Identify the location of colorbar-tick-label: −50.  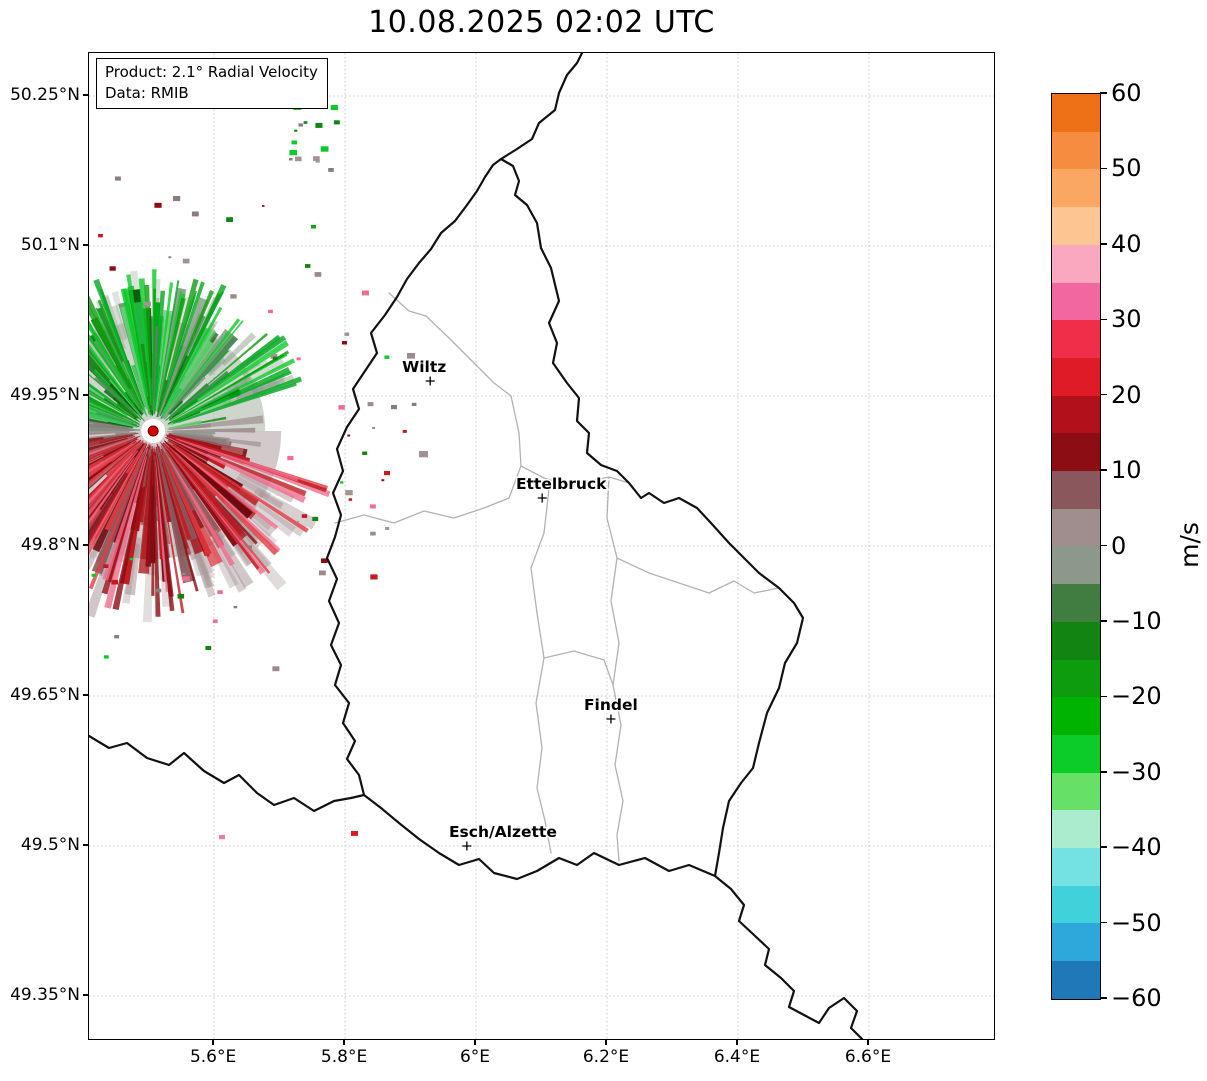
(1136, 922).